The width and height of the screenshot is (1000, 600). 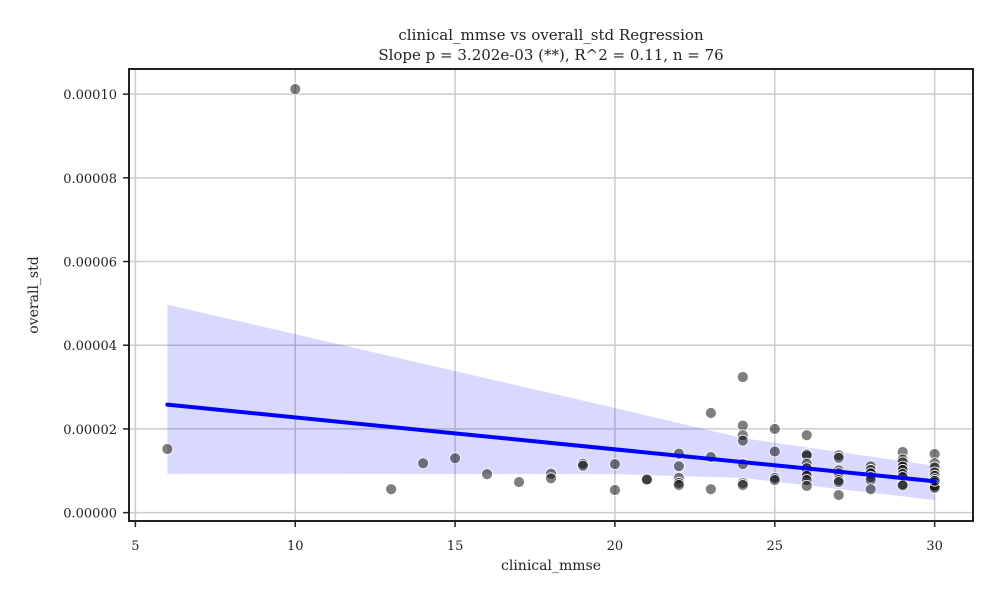 What do you see at coordinates (90, 346) in the screenshot?
I see `y-tick-label: 0.00004` at bounding box center [90, 346].